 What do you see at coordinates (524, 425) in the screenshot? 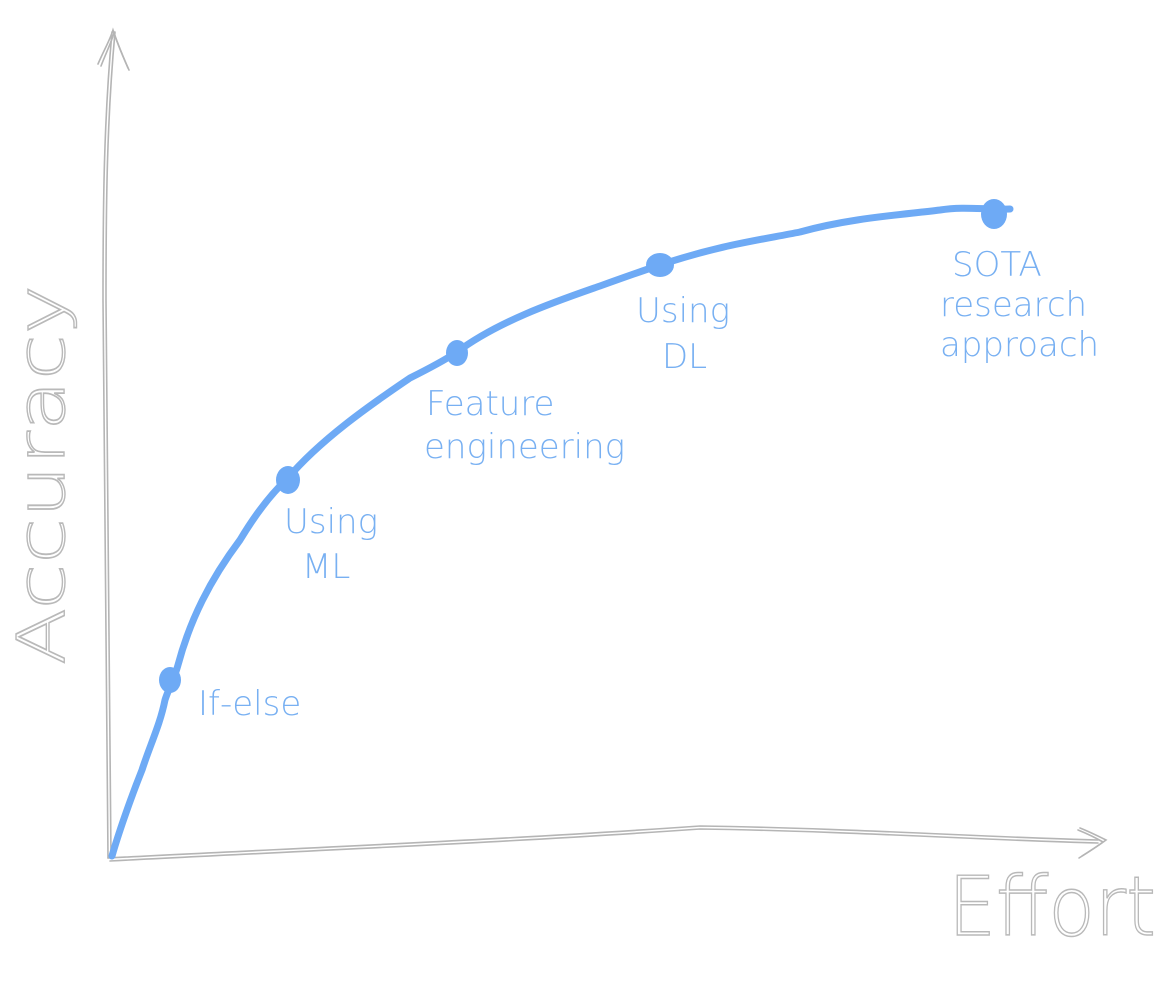
I see `milestone-label: Feature engineering` at bounding box center [524, 425].